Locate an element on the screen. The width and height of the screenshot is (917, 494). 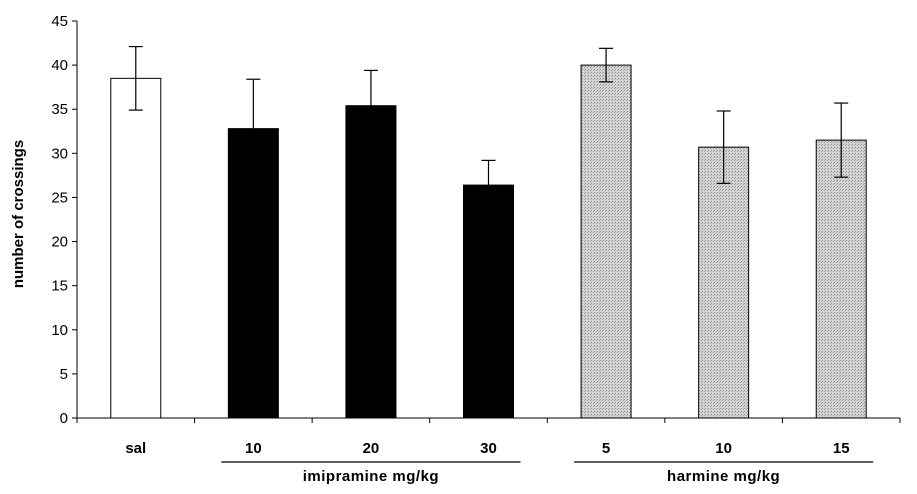
y-tick-label: 45 is located at coordinates (59, 21).